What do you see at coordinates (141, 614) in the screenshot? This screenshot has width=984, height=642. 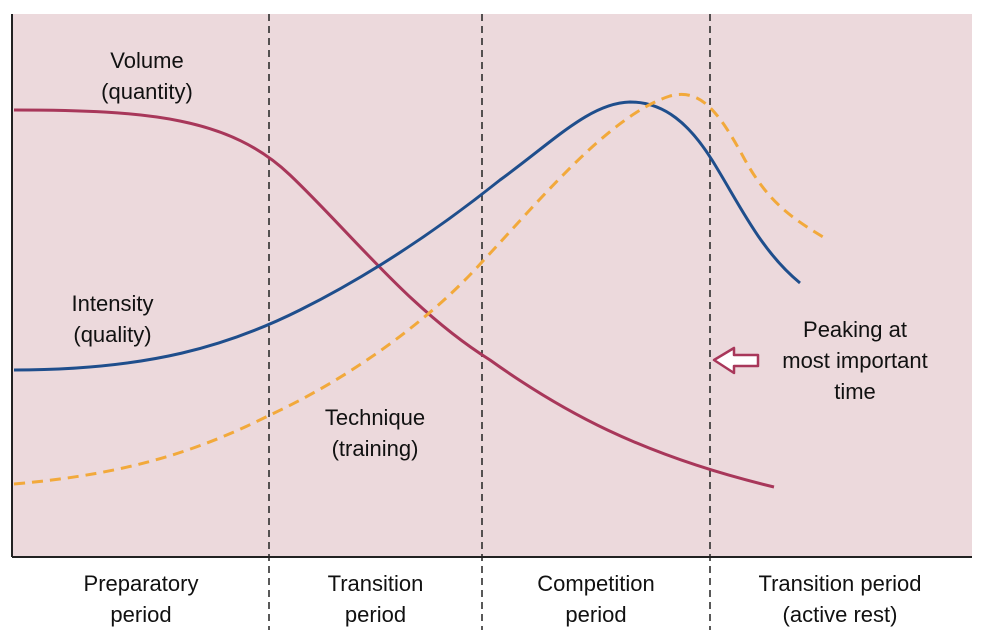 I see `period-preparatory-line2: period` at bounding box center [141, 614].